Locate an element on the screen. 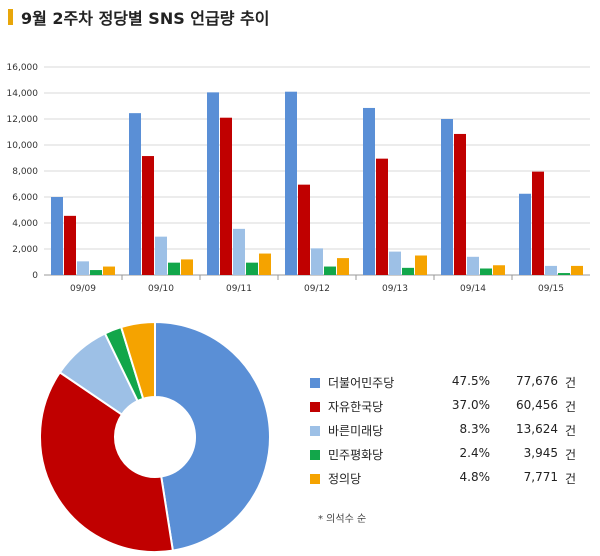 This screenshot has width=600, height=556. legend-row: 민주평화당 2.4% 3,945 건 is located at coordinates (450, 456).